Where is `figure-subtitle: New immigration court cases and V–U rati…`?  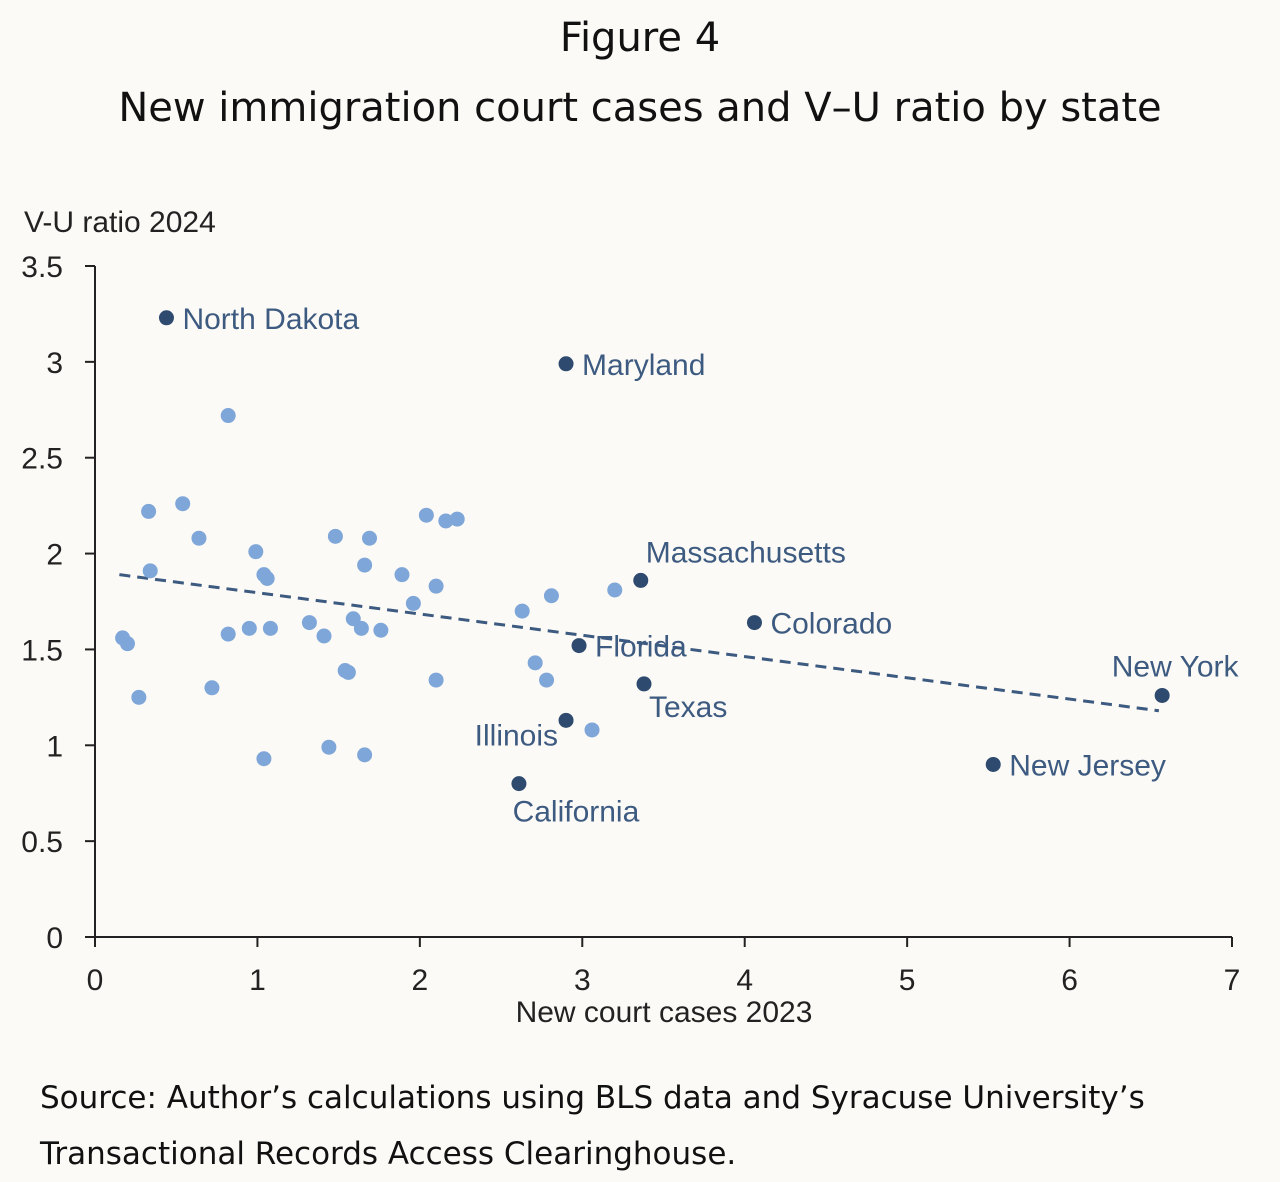
figure-subtitle: New immigration court cases and V–U rati… is located at coordinates (640, 108).